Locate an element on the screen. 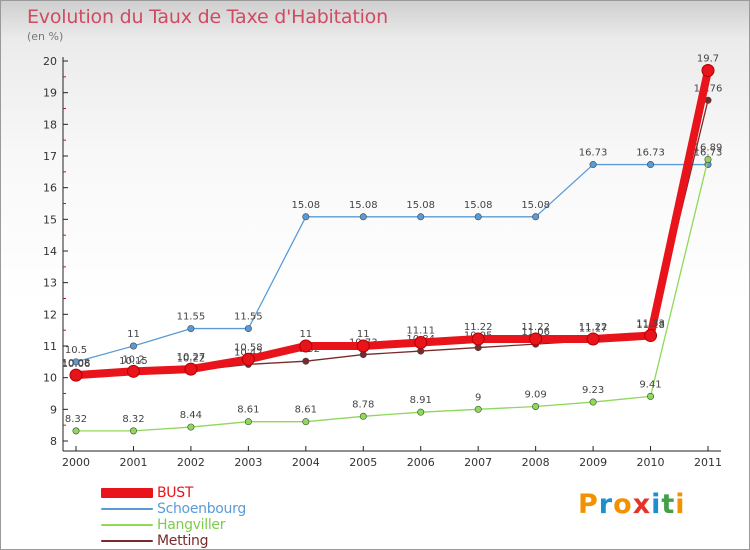  data-label-hangviller: 8.44 is located at coordinates (191, 415).